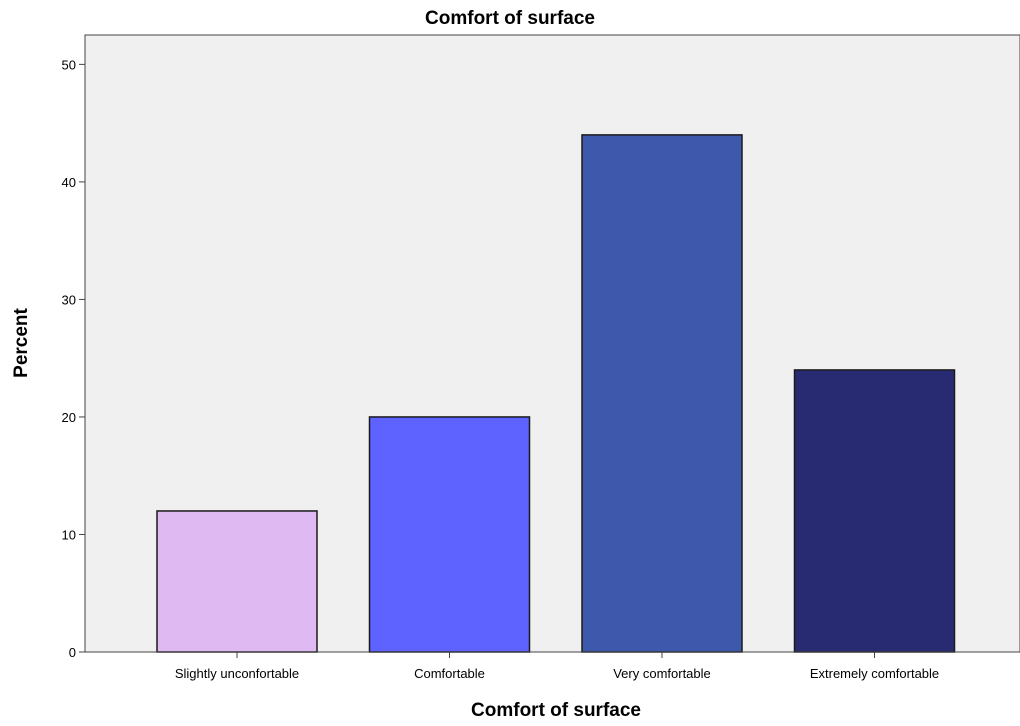 The image size is (1020, 726). What do you see at coordinates (72, 652) in the screenshot?
I see `y-tick-label: 0` at bounding box center [72, 652].